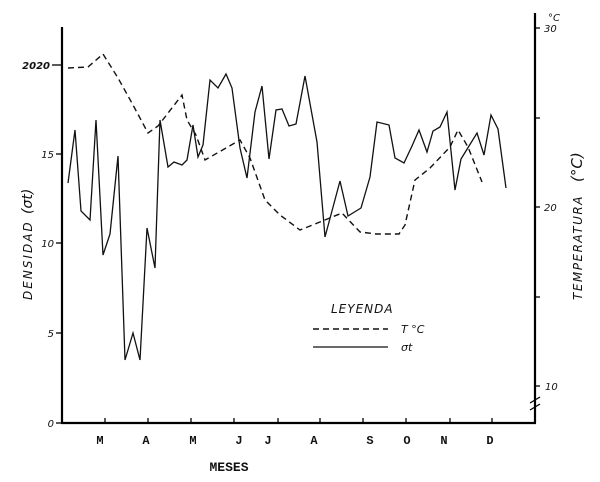  What do you see at coordinates (554, 18) in the screenshot?
I see `right-axis-corner-unit: °C` at bounding box center [554, 18].